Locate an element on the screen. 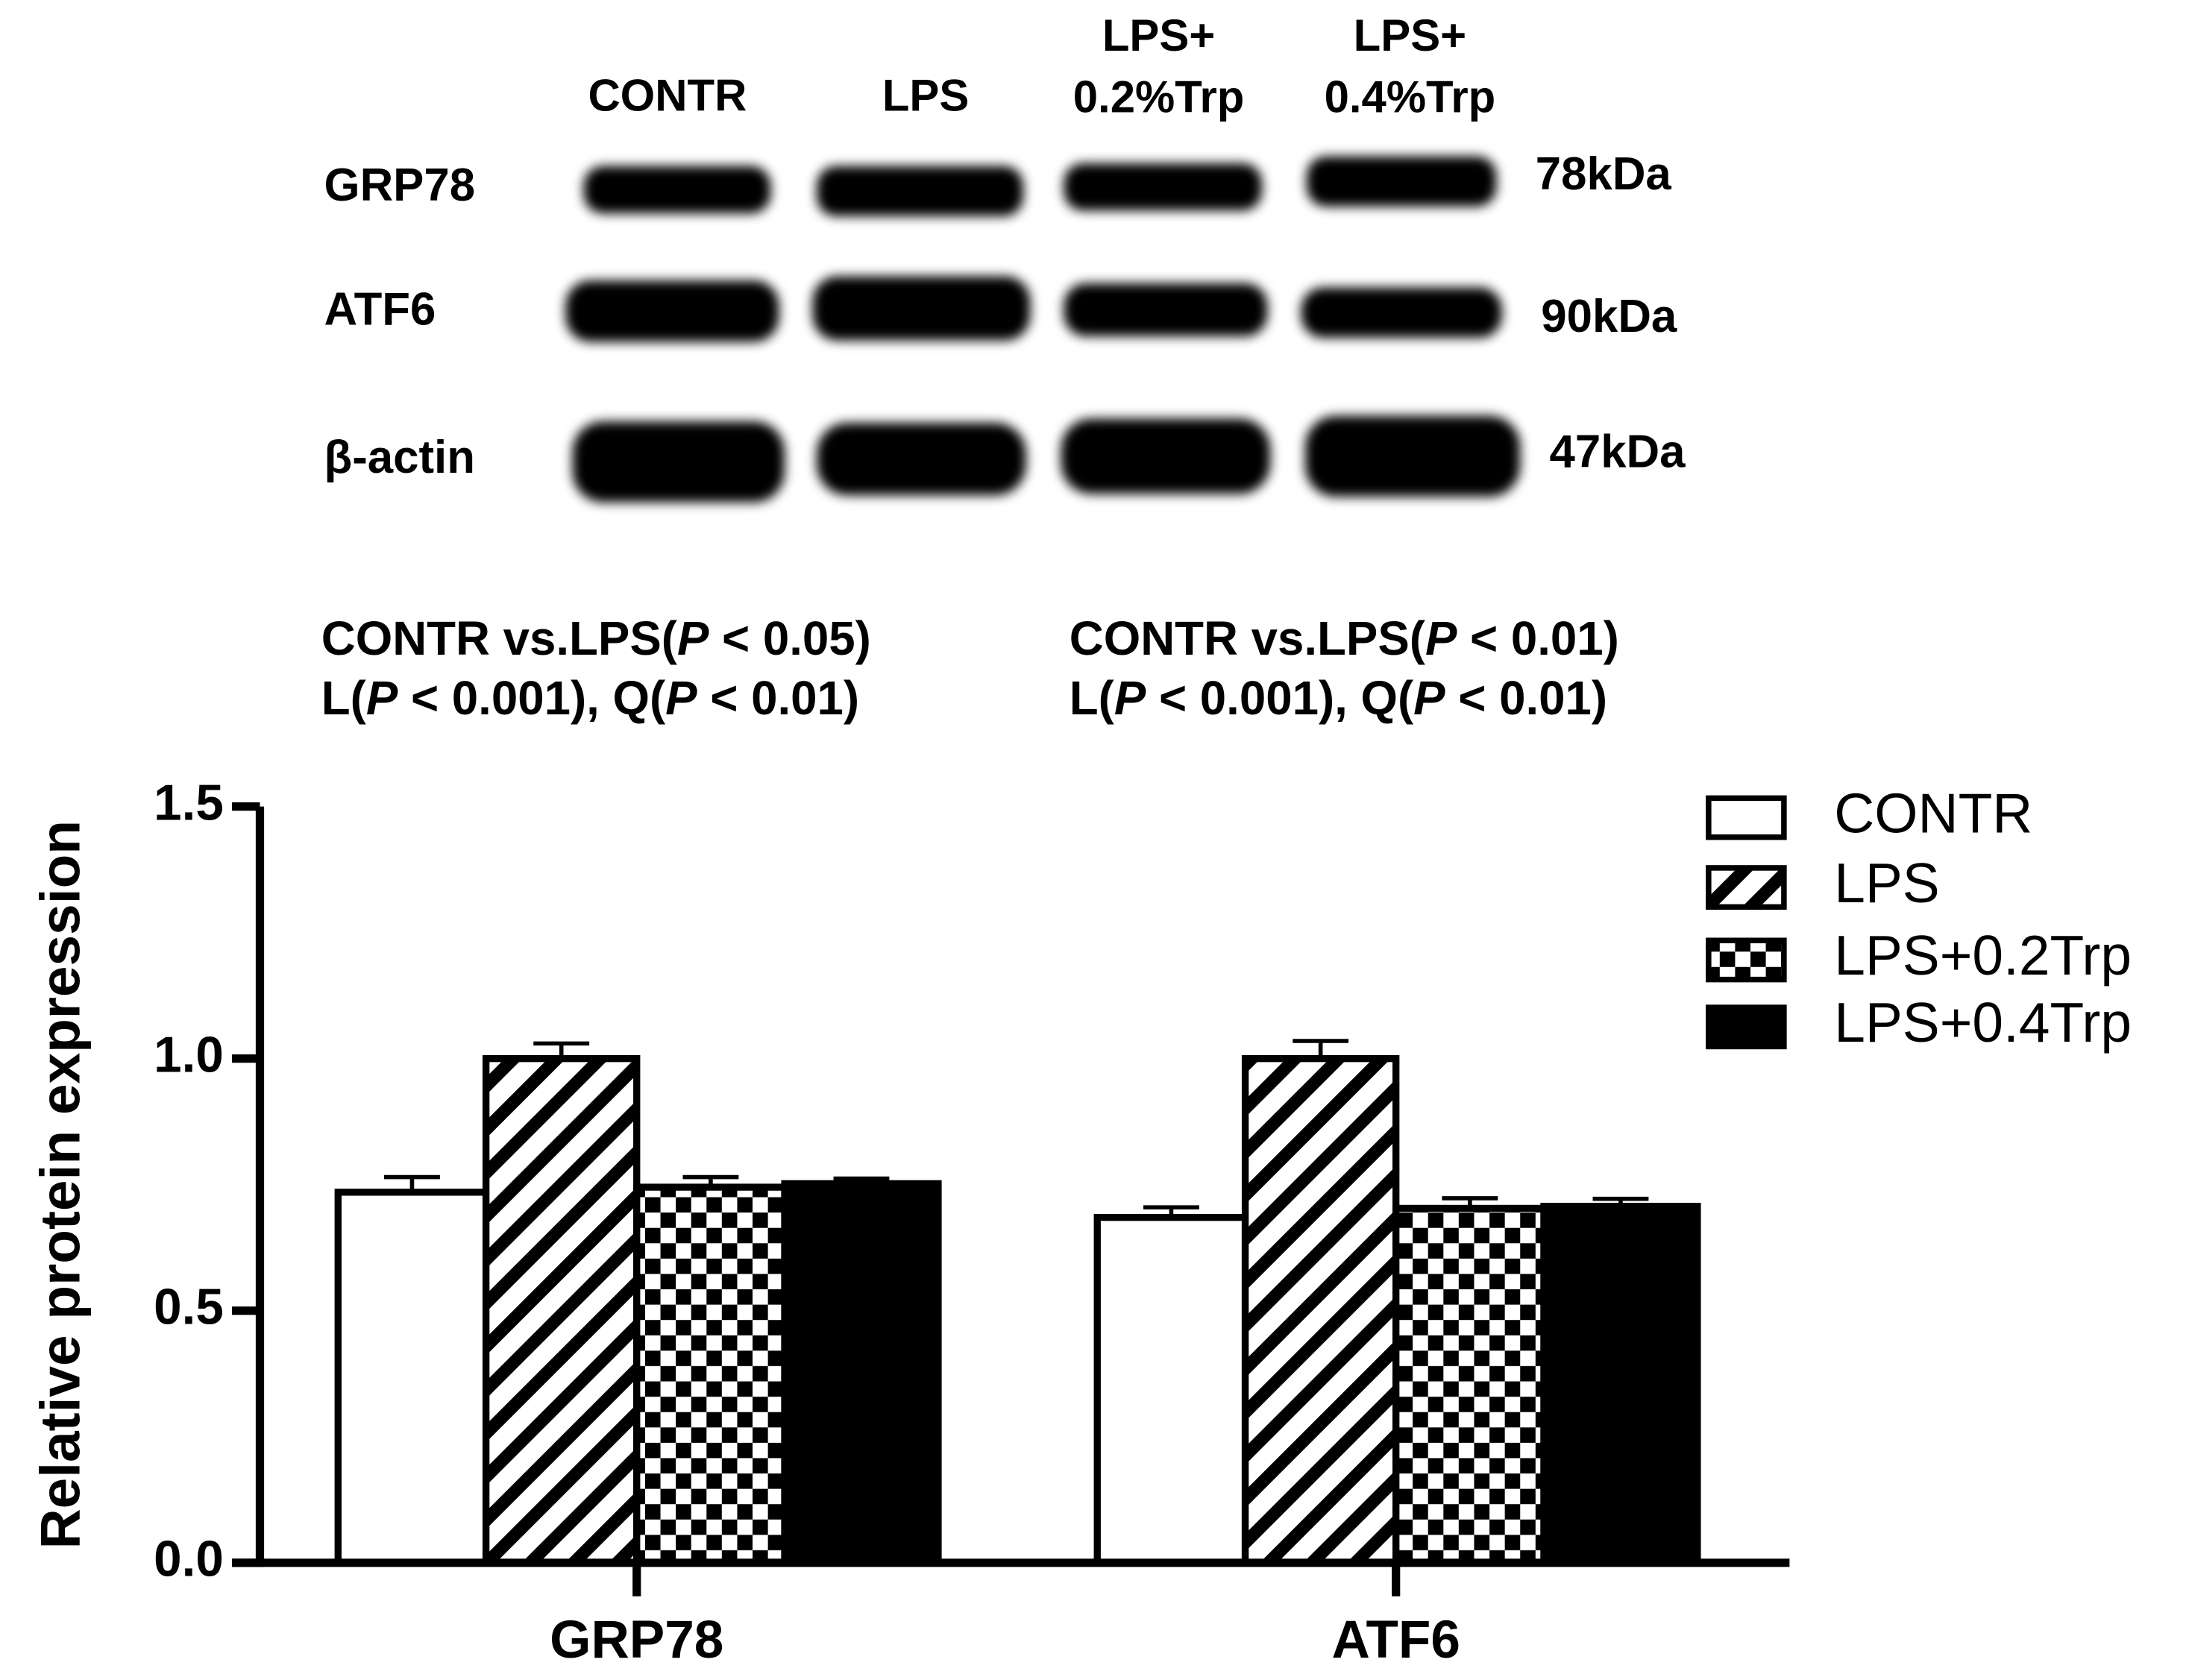 The width and height of the screenshot is (2189, 1680). protein-label: ATF6 is located at coordinates (380, 309).